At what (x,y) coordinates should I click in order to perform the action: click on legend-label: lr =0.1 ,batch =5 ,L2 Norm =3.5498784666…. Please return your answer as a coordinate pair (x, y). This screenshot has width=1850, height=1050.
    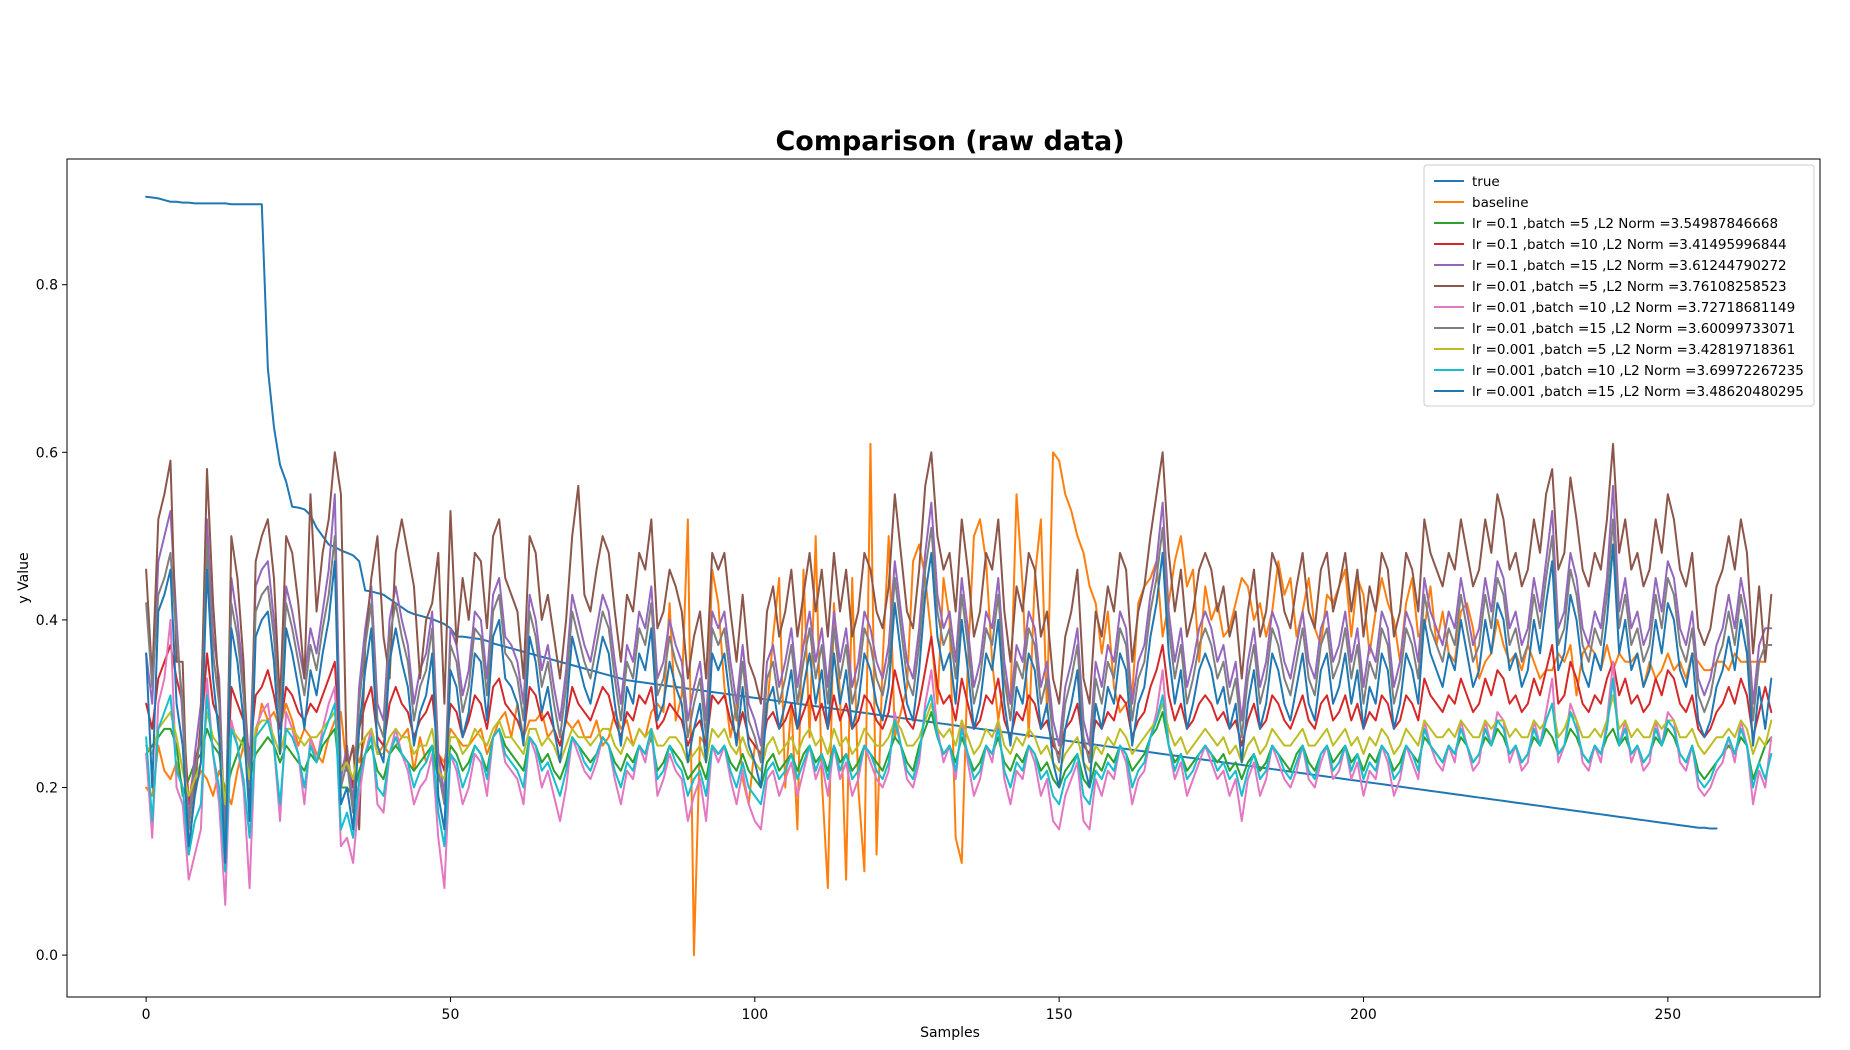
    Looking at the image, I should click on (1625, 224).